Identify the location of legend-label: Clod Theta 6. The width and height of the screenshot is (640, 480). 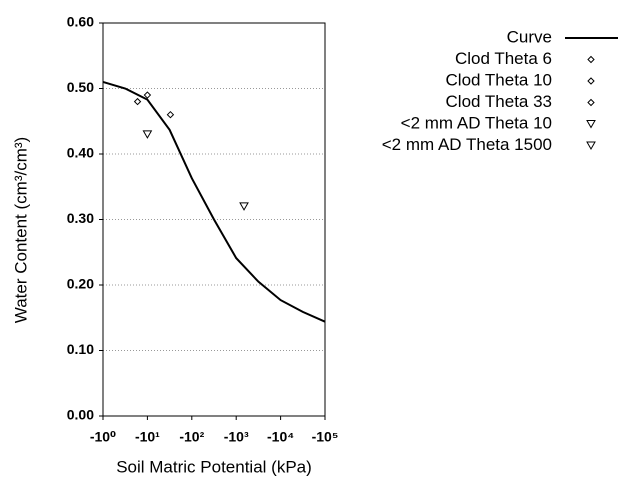
(503, 58).